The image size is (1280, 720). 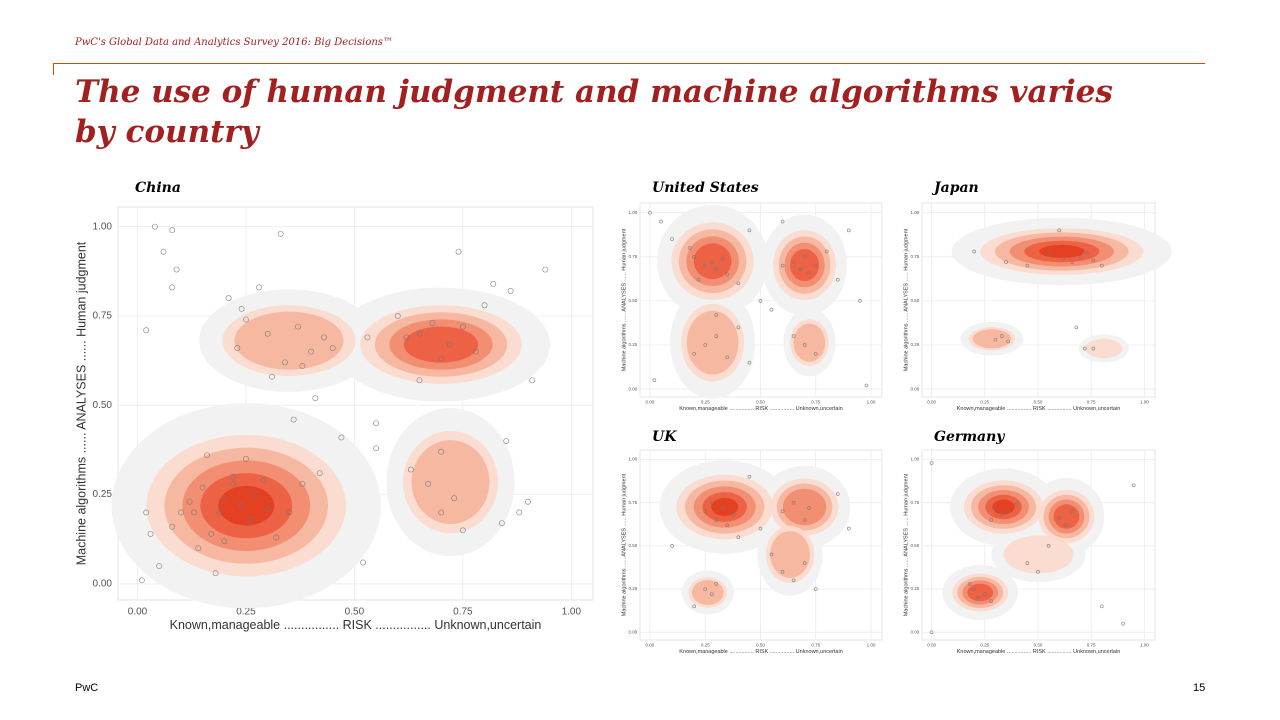 What do you see at coordinates (53, 69) in the screenshot?
I see `rule-tick` at bounding box center [53, 69].